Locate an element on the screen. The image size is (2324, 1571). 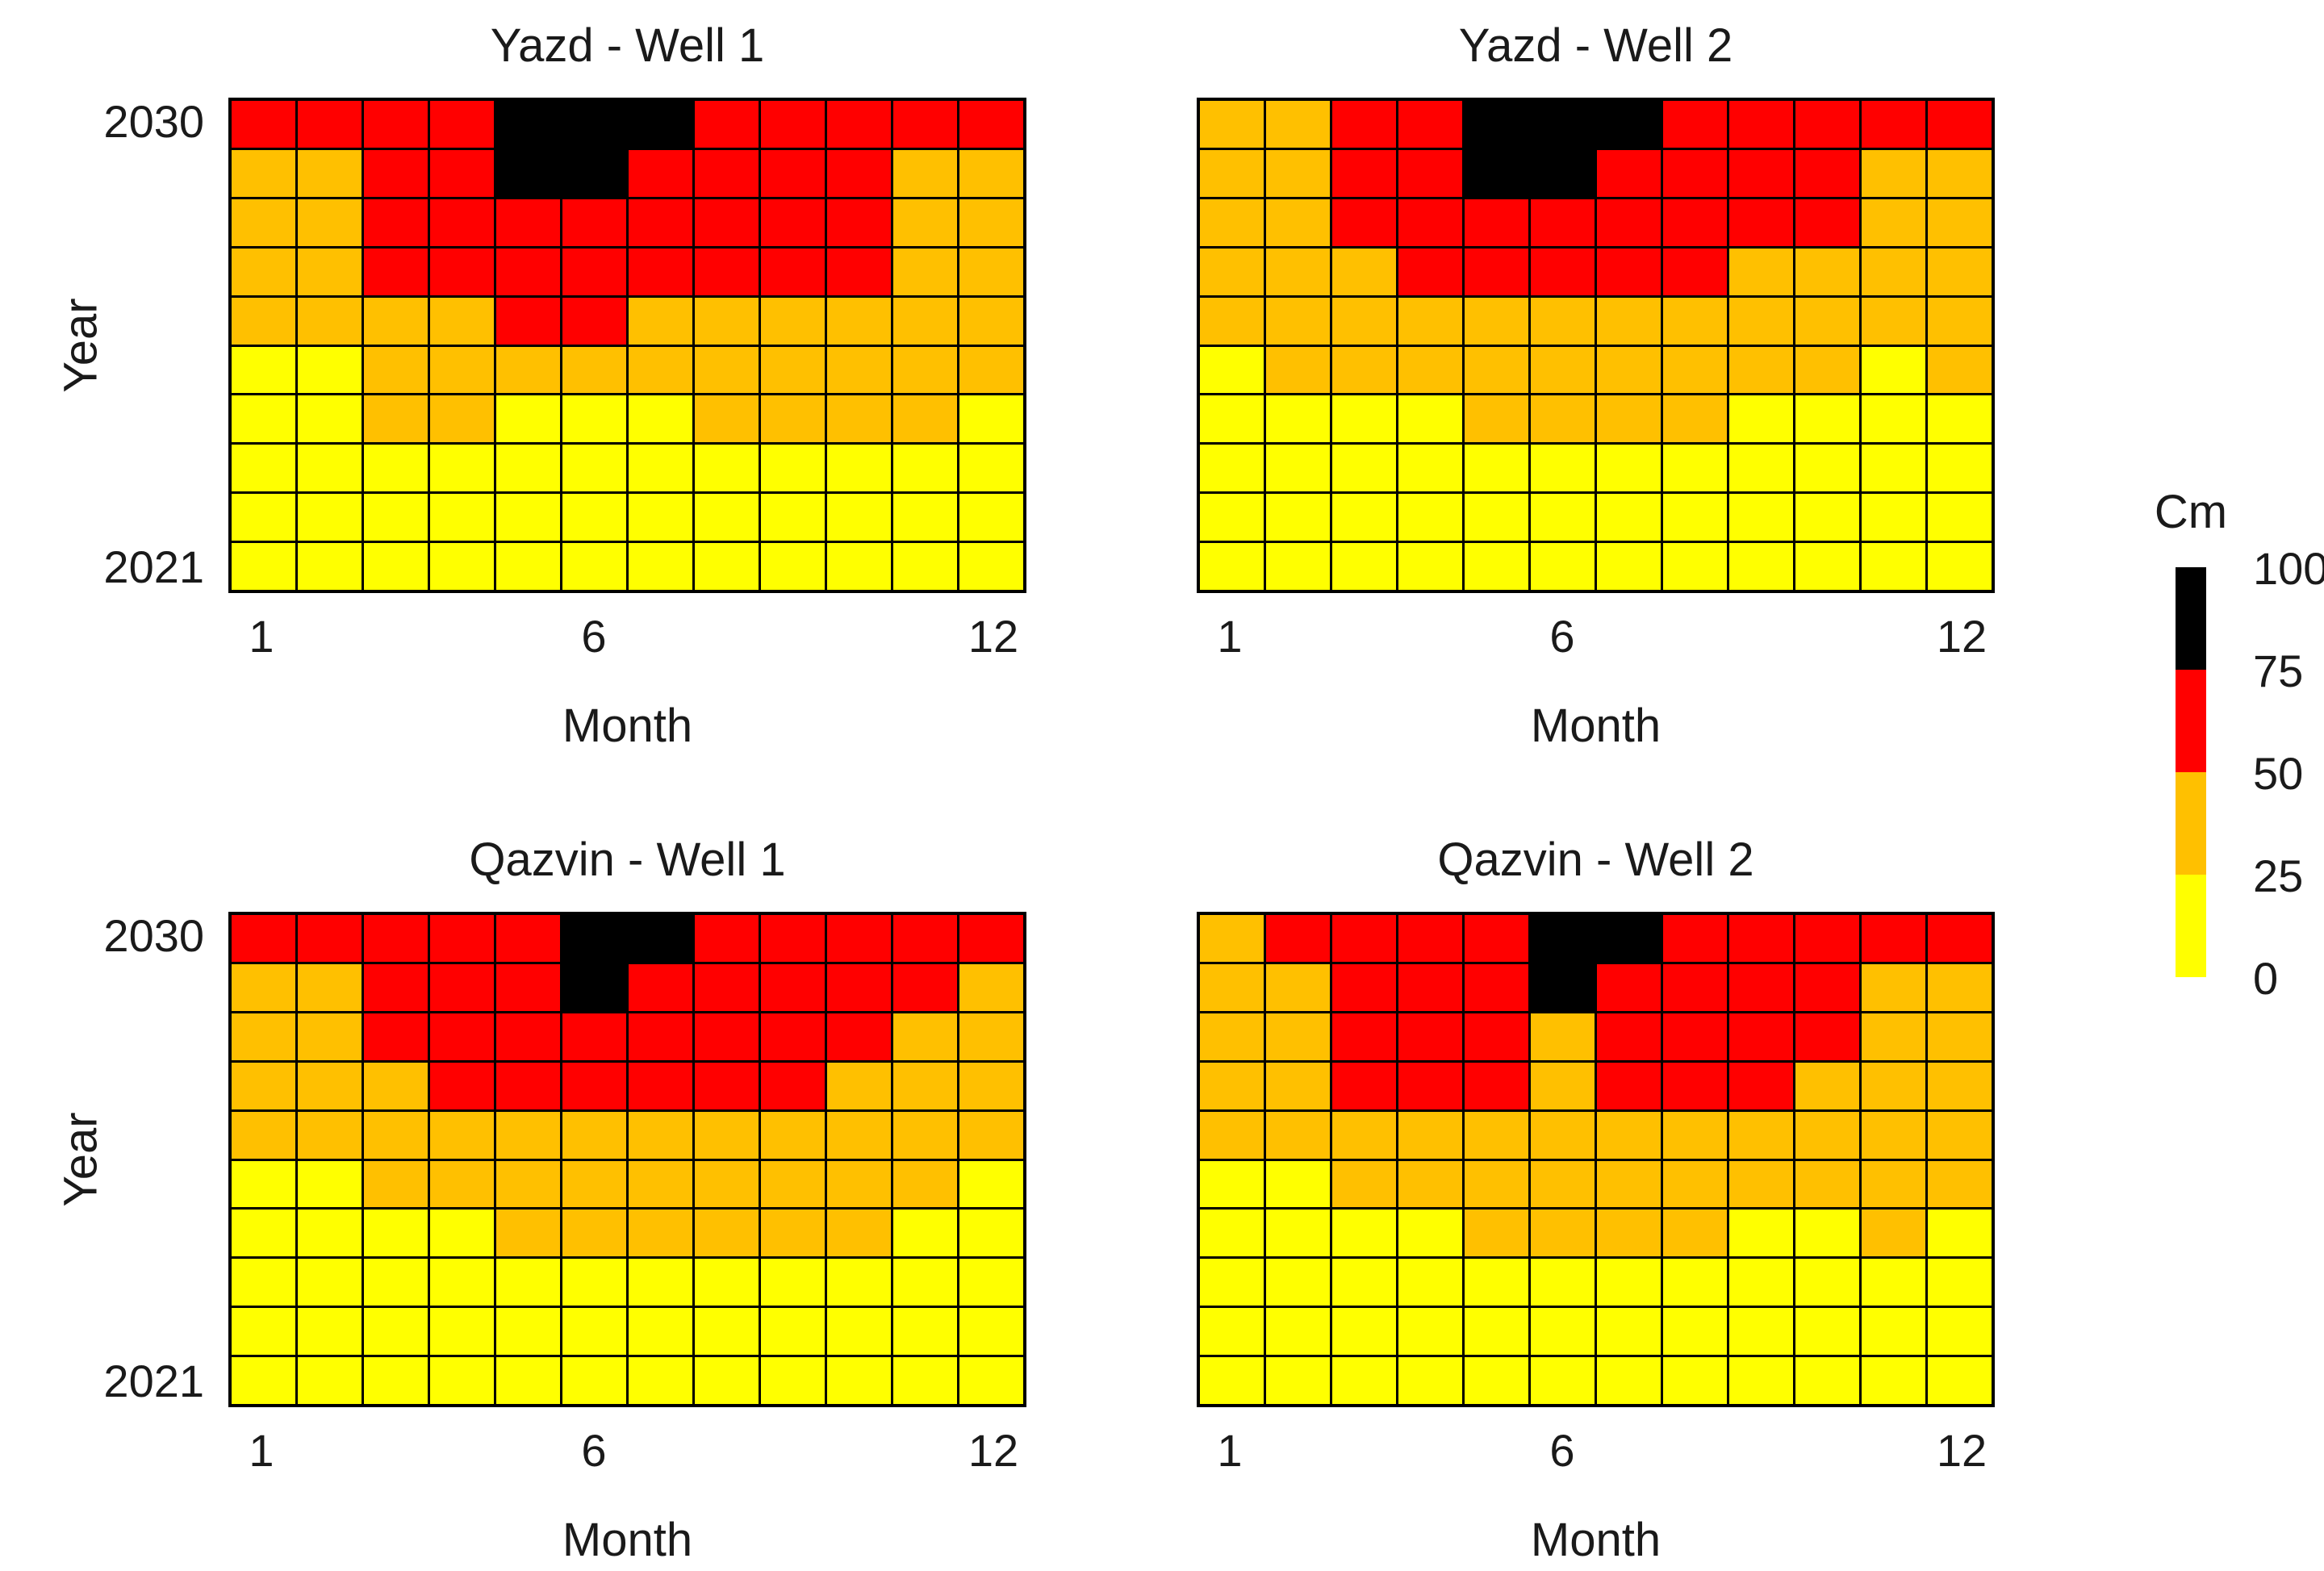
x-tick-1: 1 is located at coordinates (261, 637).